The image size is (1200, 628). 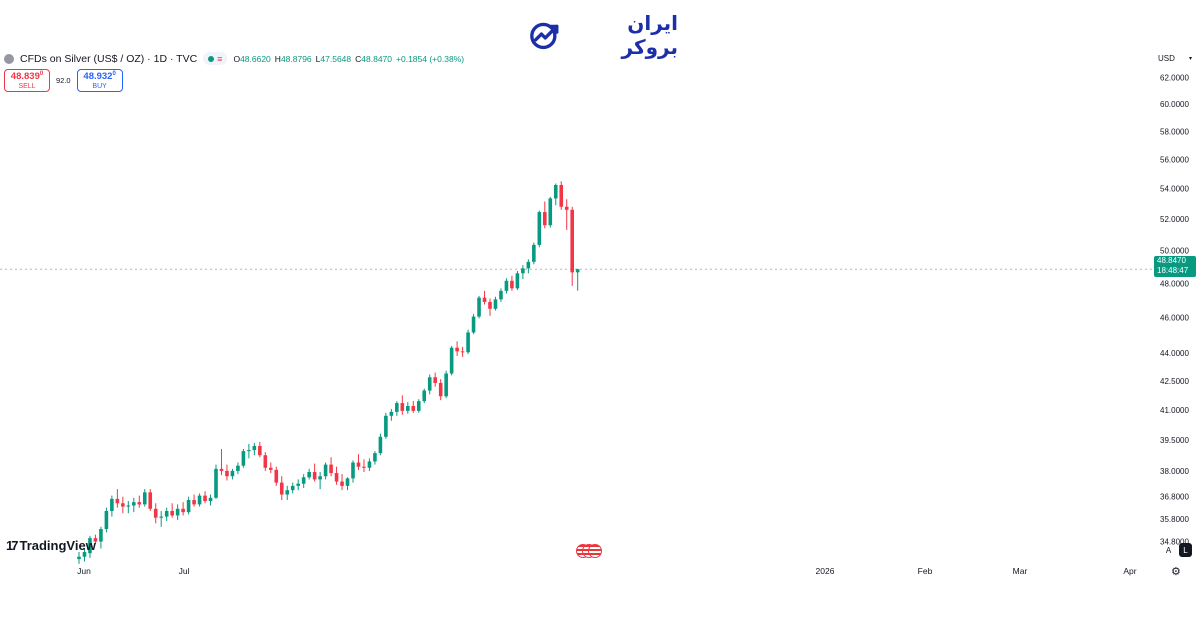 I want to click on y-tick-label: 35.8000, so click(x=1174, y=519).